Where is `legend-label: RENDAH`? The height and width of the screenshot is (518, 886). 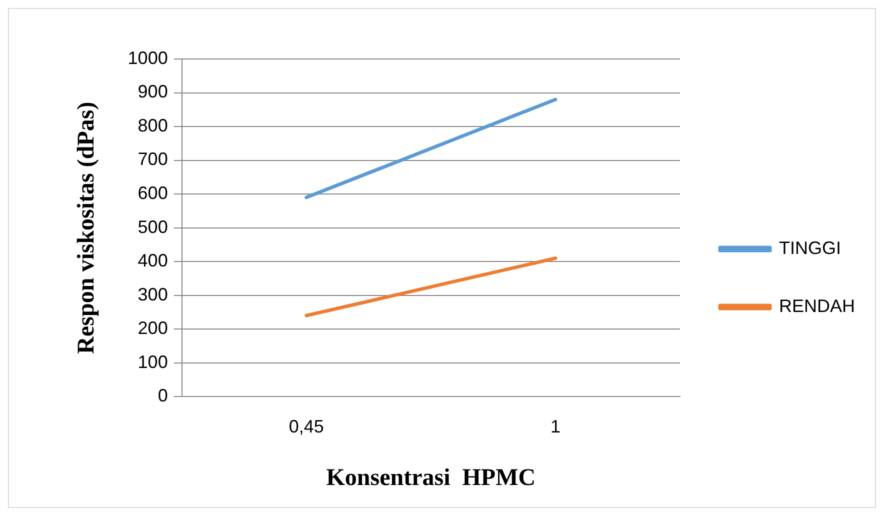 legend-label: RENDAH is located at coordinates (817, 306).